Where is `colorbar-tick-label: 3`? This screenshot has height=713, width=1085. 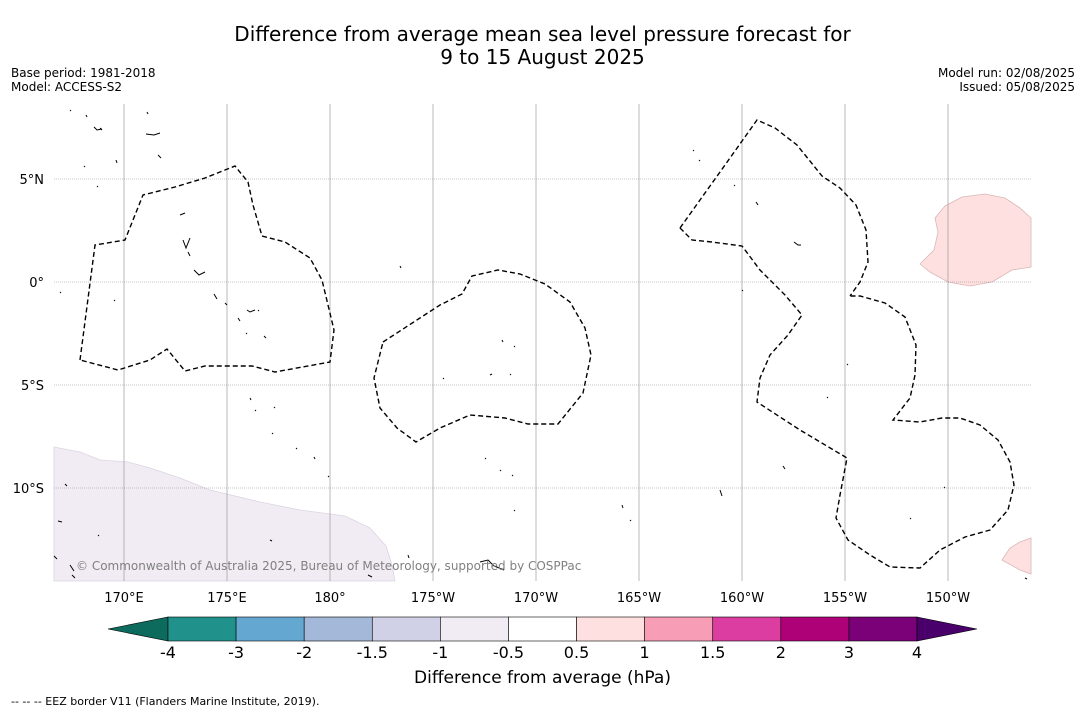
colorbar-tick-label: 3 is located at coordinates (848, 652).